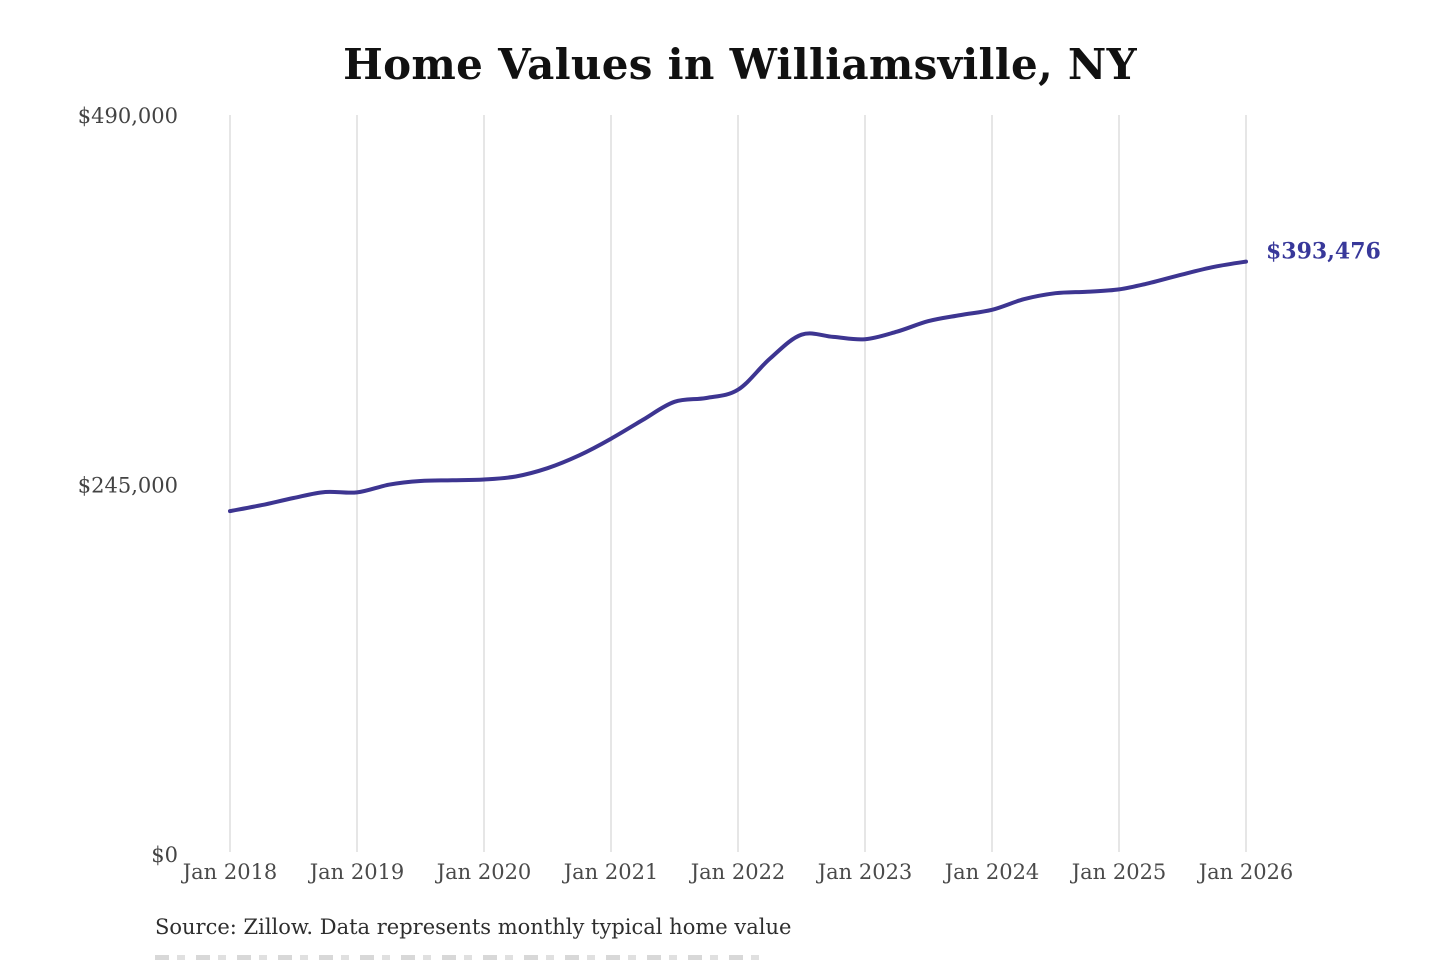  I want to click on current-value-label: $393,476, so click(1323, 252).